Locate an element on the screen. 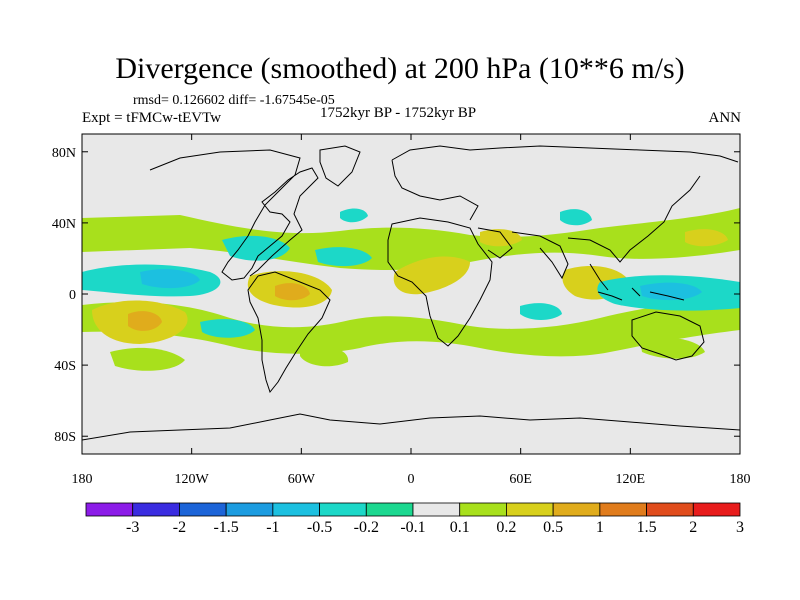 This screenshot has width=800, height=600. period-label: 1752kyr BP - 1752kyr BP is located at coordinates (398, 113).